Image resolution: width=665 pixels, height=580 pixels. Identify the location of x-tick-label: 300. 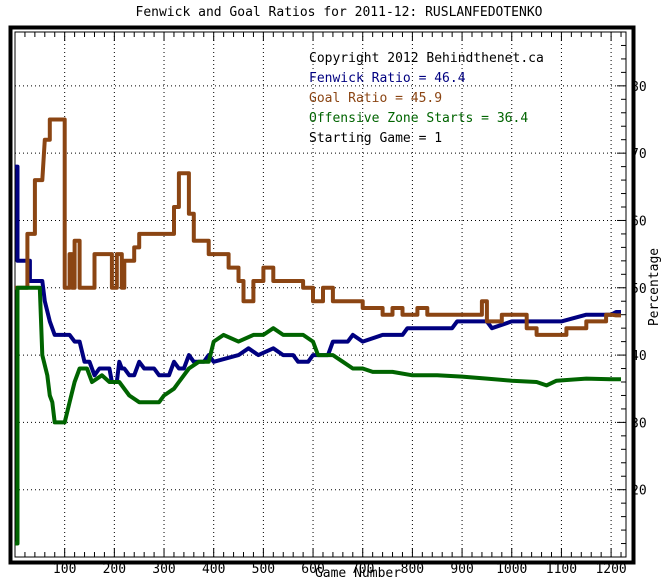
(163, 569).